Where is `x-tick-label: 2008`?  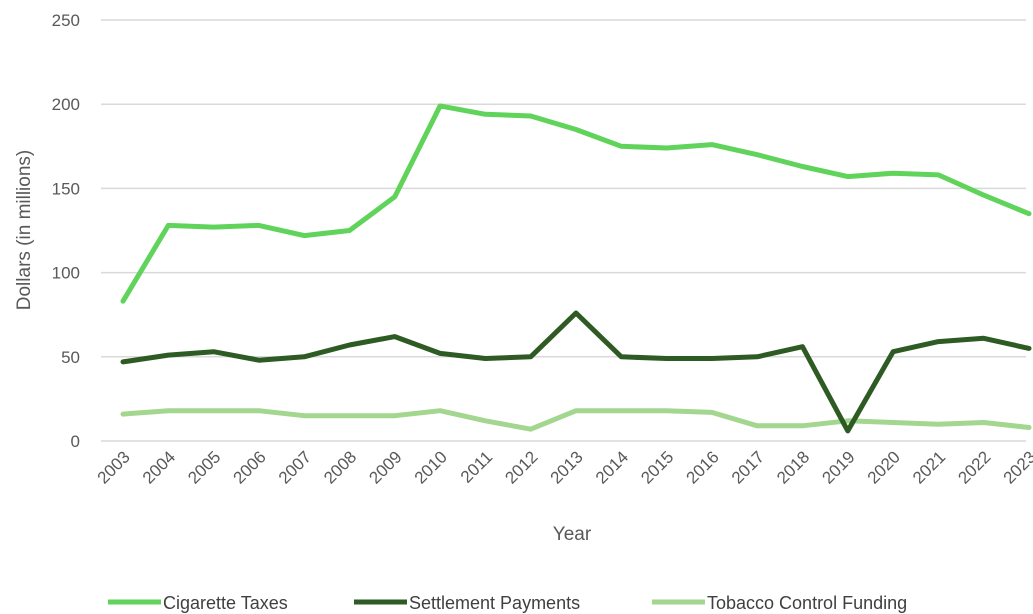
x-tick-label: 2008 is located at coordinates (340, 467).